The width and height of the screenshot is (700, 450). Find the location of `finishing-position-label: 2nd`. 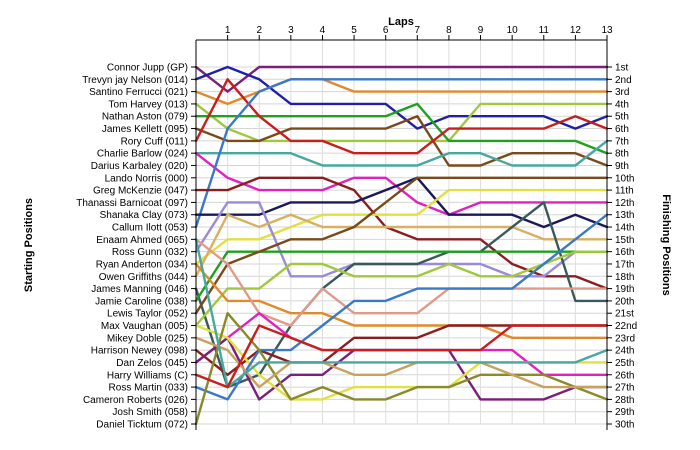

finishing-position-label: 2nd is located at coordinates (623, 80).